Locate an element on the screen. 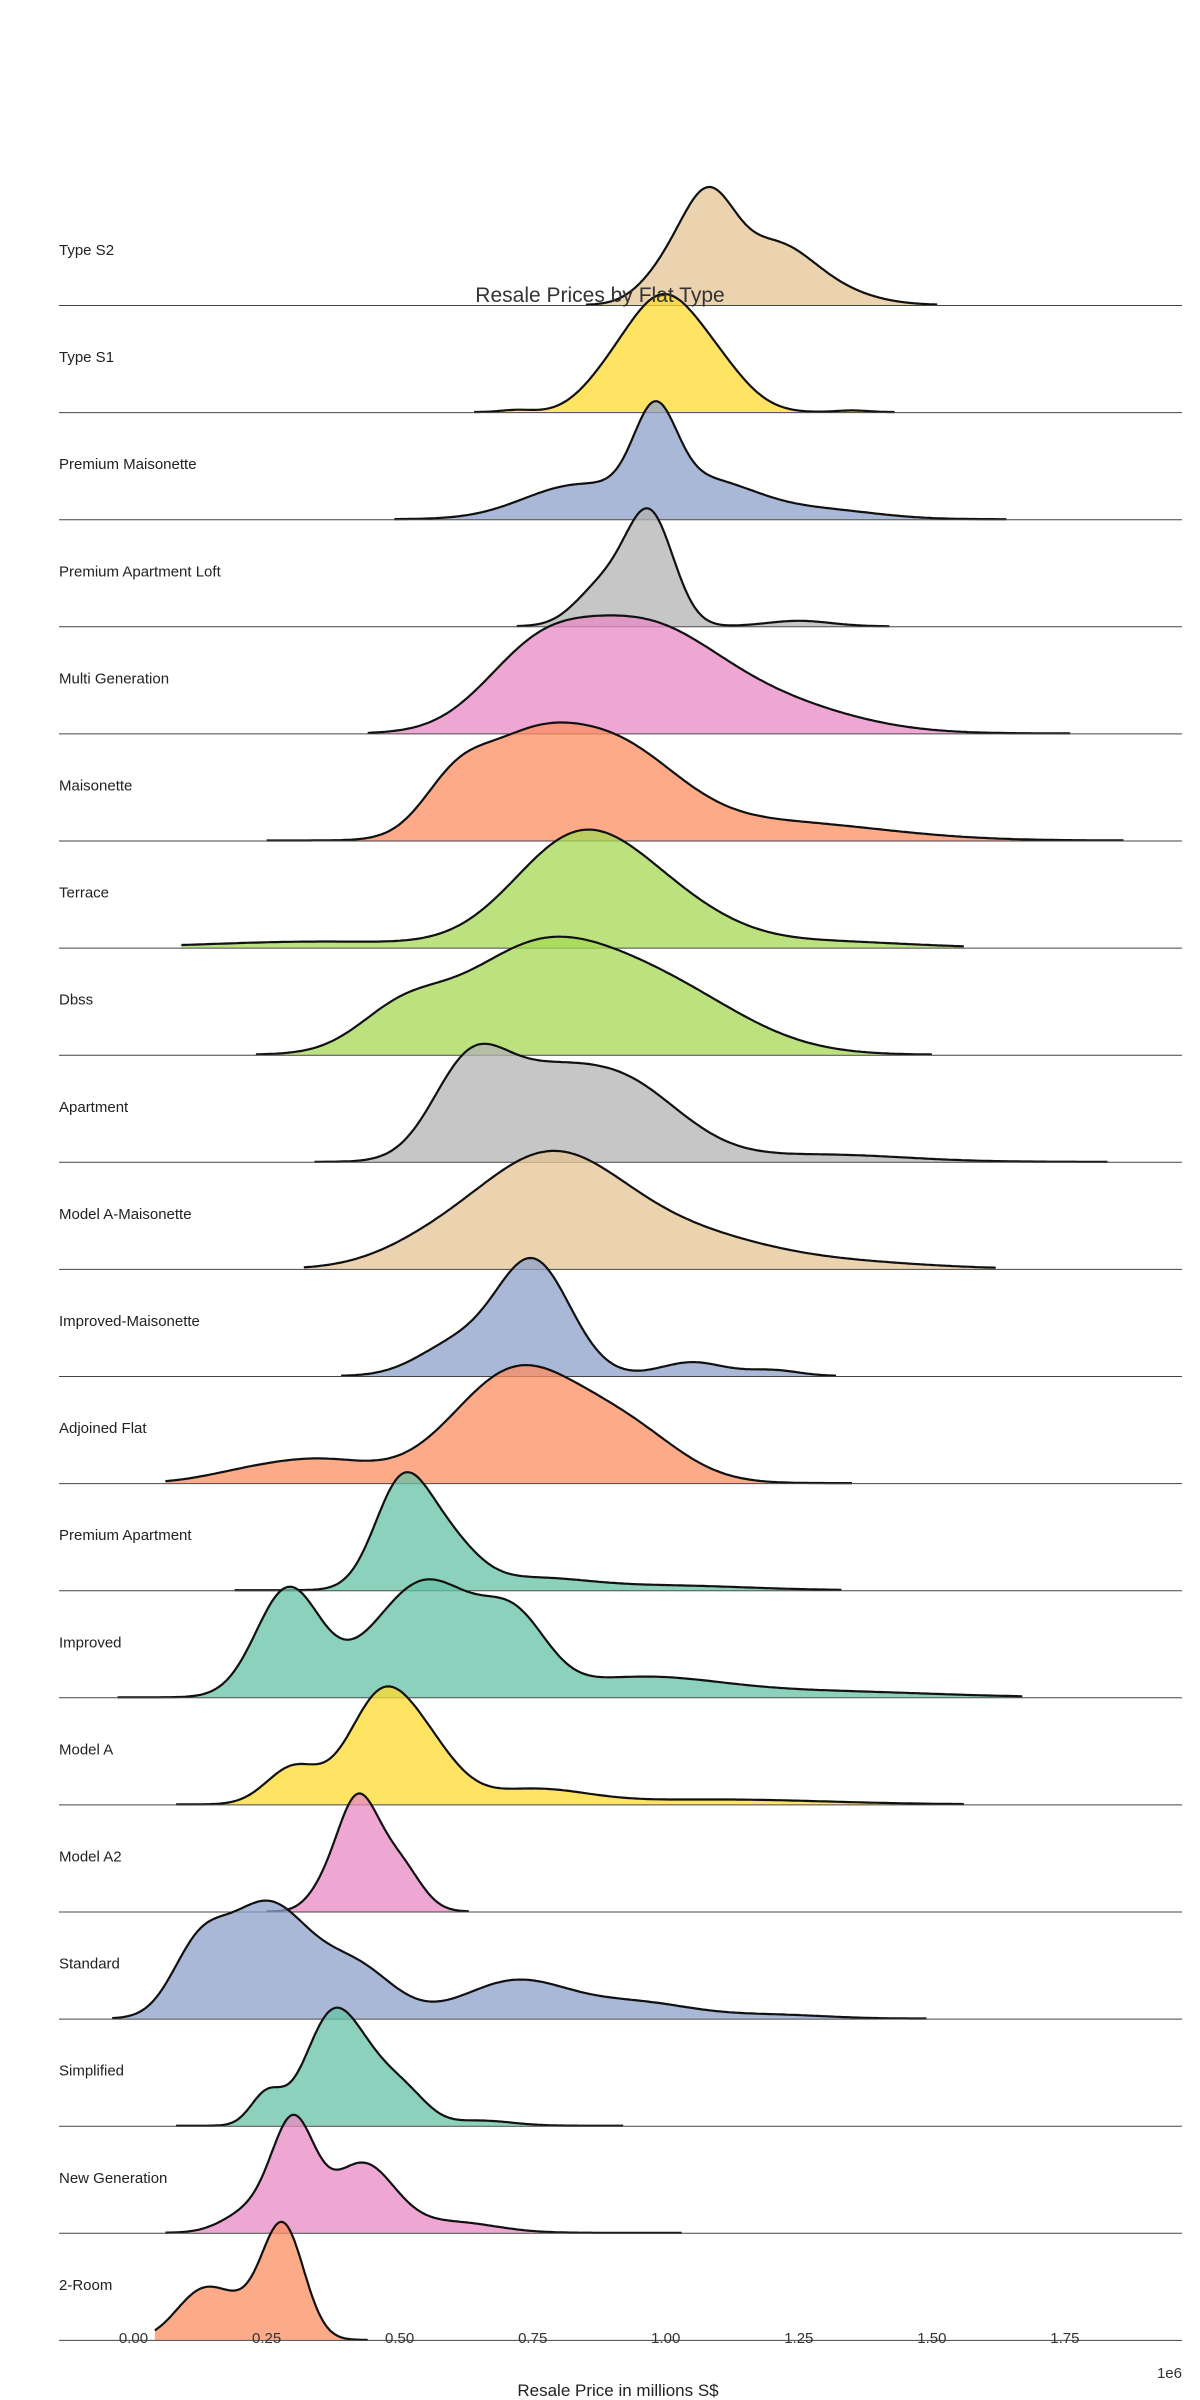 This screenshot has width=1200, height=2400. row-label-multi-generation: Multi Generation is located at coordinates (114, 678).